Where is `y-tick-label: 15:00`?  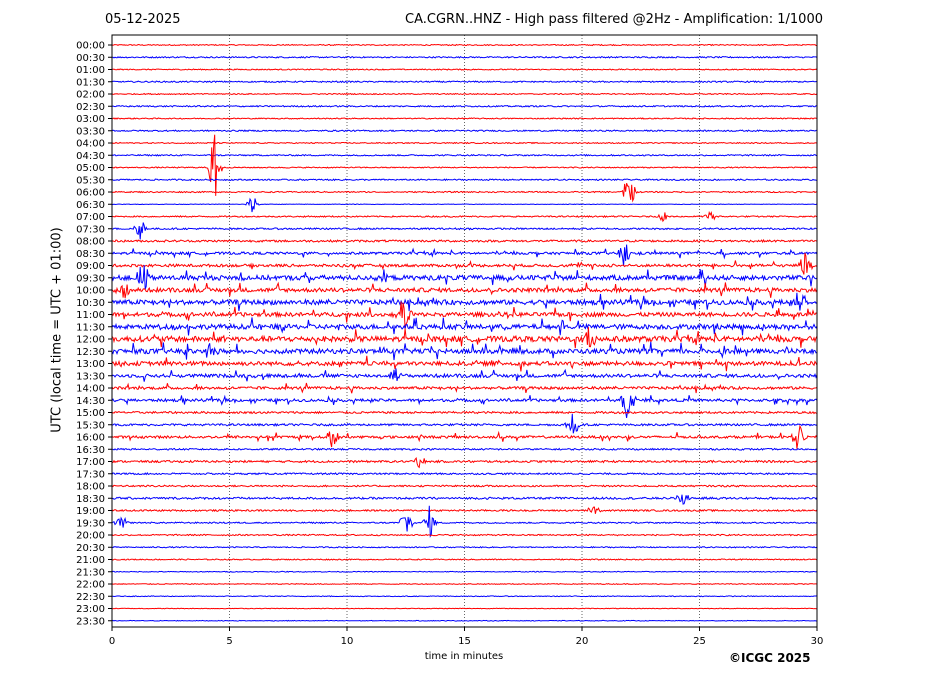 y-tick-label: 15:00 is located at coordinates (90, 413).